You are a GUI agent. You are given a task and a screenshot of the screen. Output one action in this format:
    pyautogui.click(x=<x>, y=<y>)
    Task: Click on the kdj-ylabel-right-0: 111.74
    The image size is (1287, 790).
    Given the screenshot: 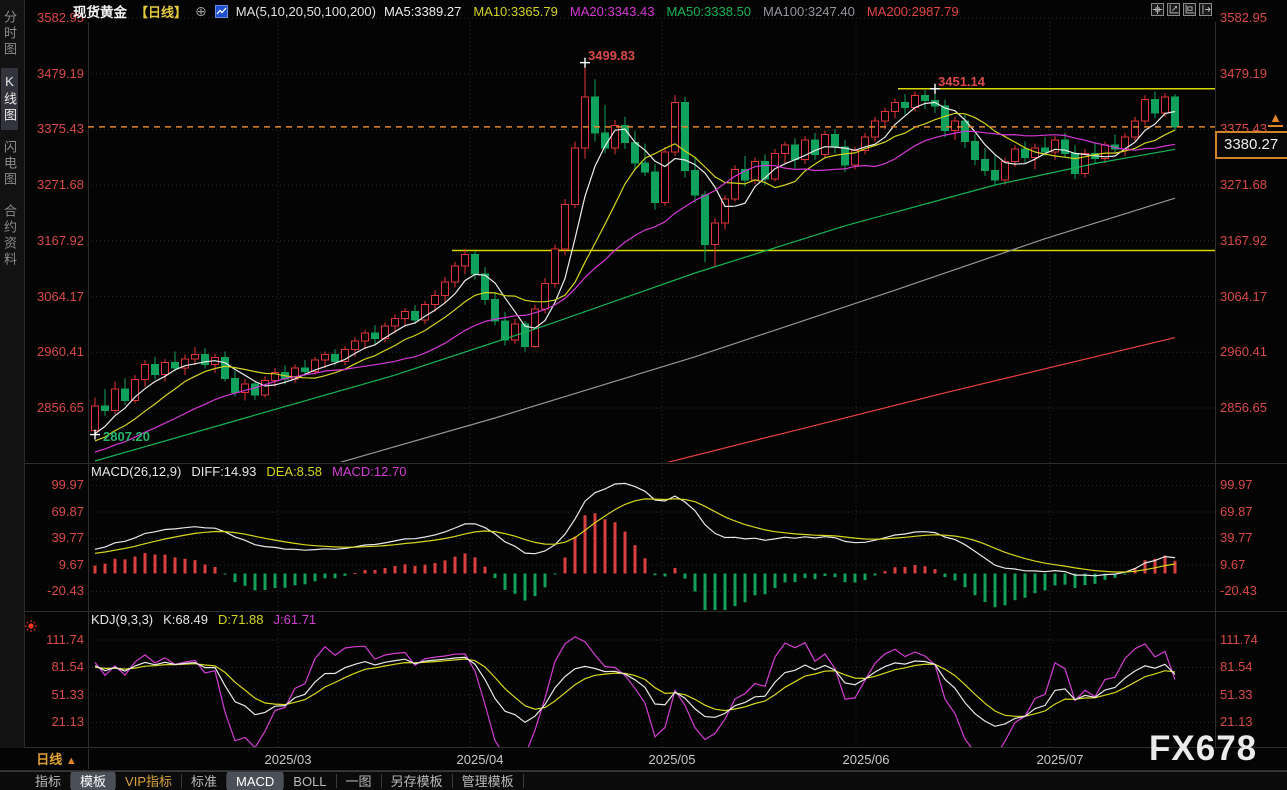 What is the action you would take?
    pyautogui.click(x=1239, y=639)
    